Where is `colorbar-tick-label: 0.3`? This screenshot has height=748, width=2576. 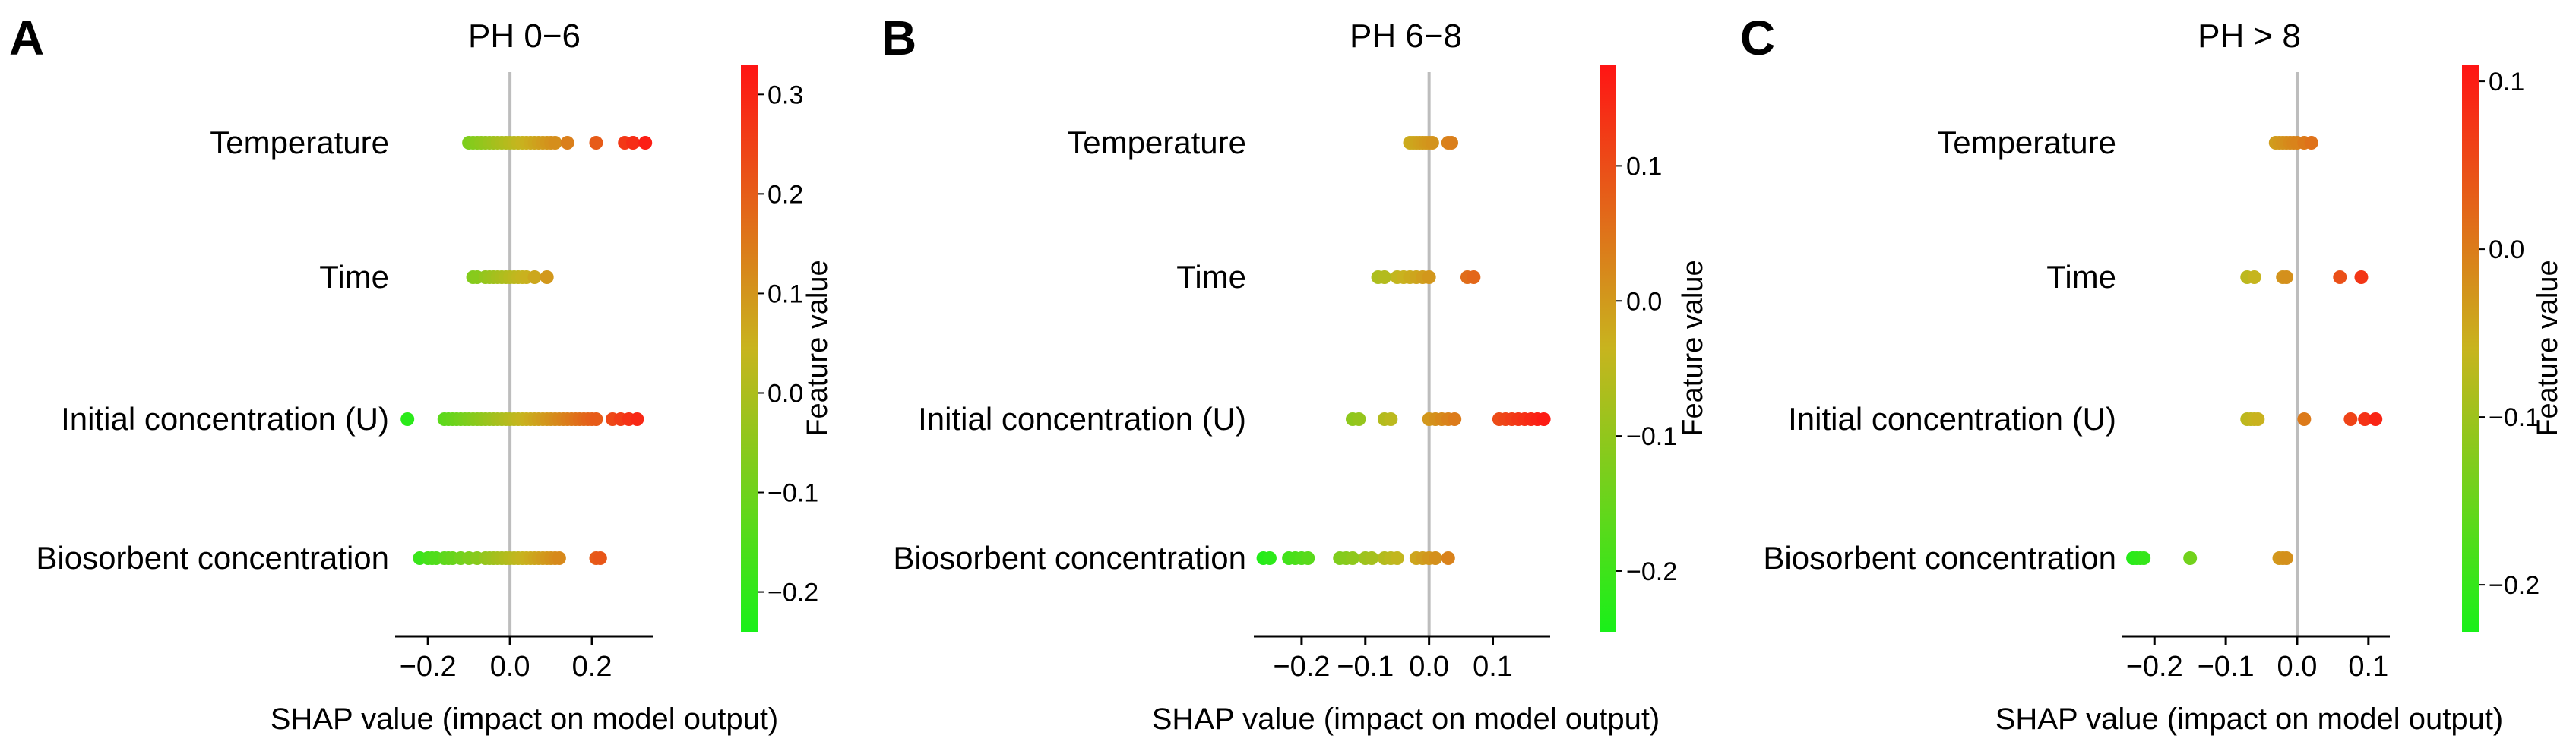
colorbar-tick-label: 0.3 is located at coordinates (785, 95).